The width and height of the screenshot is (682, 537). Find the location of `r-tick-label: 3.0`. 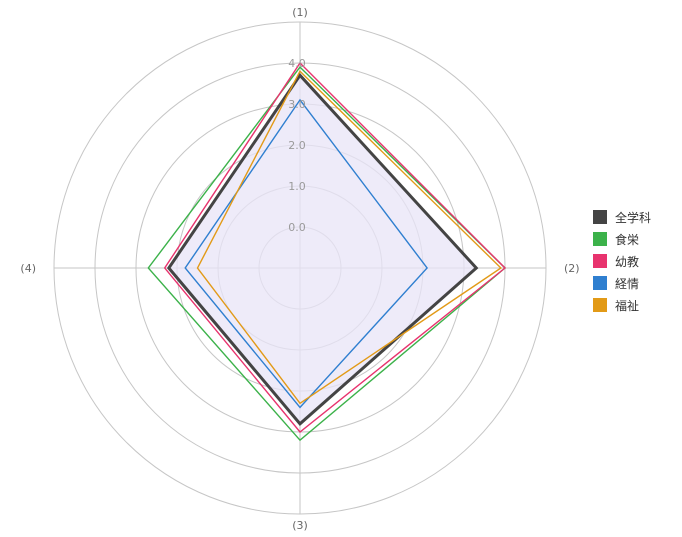

r-tick-label: 3.0 is located at coordinates (297, 104).